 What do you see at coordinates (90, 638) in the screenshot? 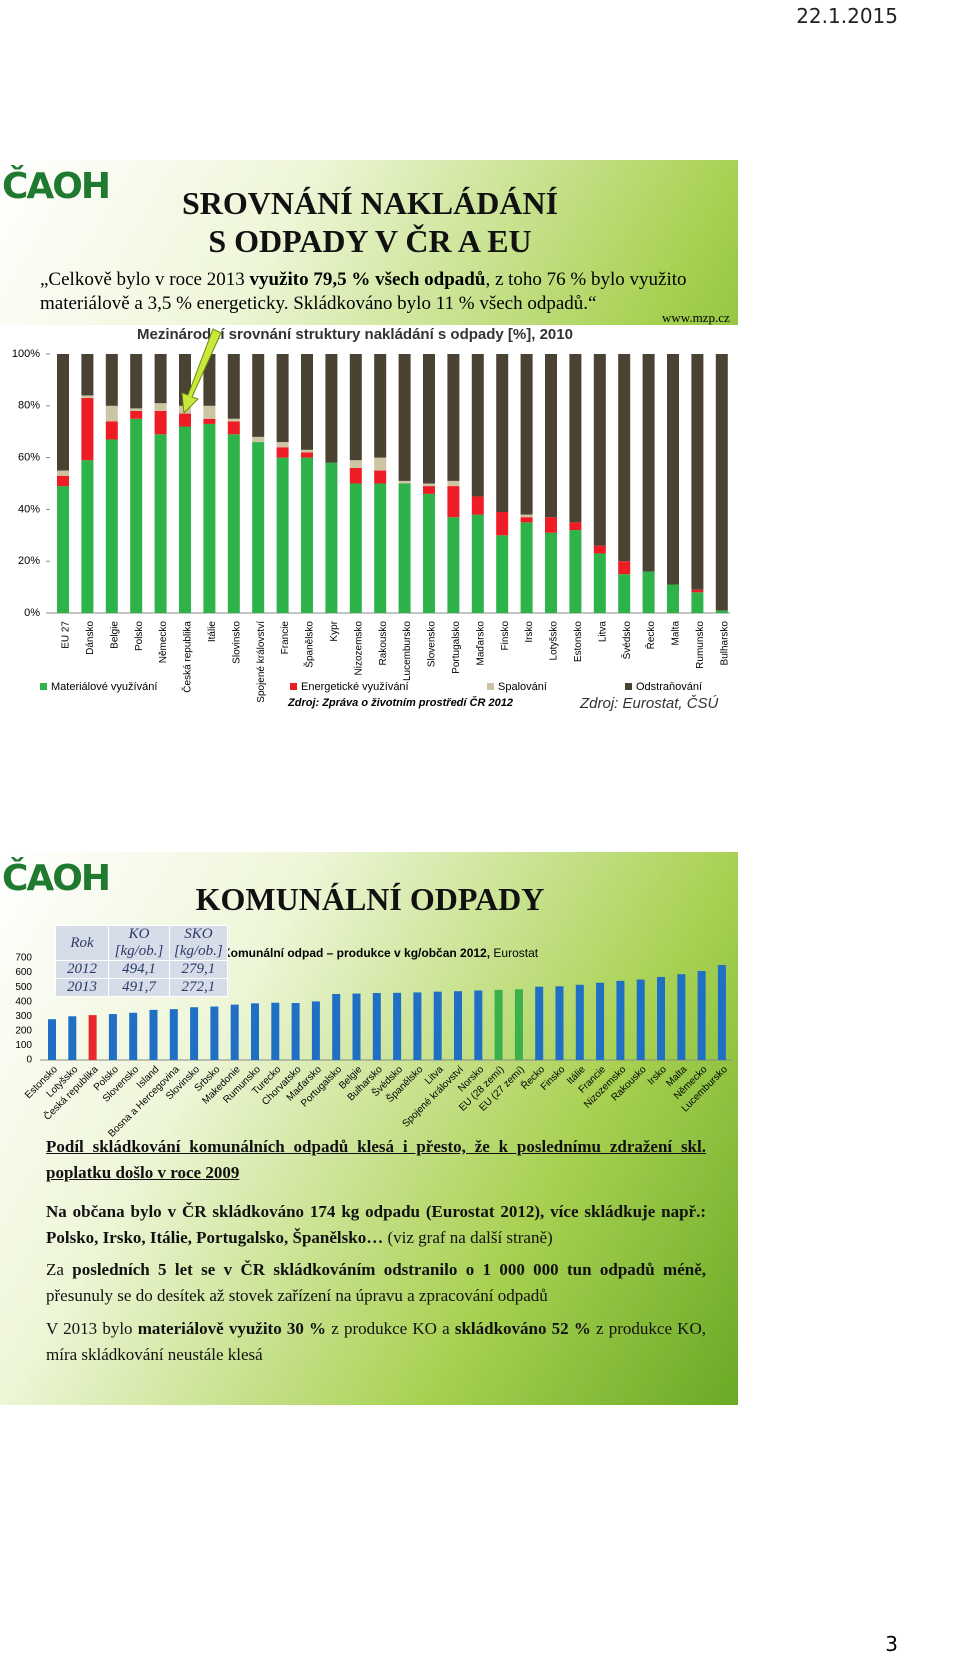
I see `x-tick-label: Dánsko` at bounding box center [90, 638].